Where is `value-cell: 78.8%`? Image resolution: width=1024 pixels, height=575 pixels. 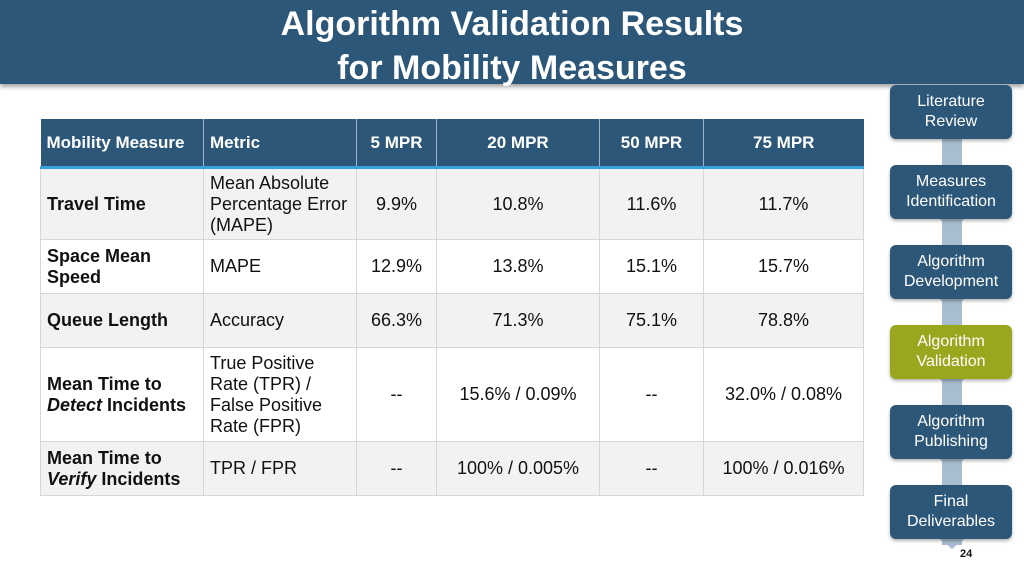
value-cell: 78.8% is located at coordinates (783, 320).